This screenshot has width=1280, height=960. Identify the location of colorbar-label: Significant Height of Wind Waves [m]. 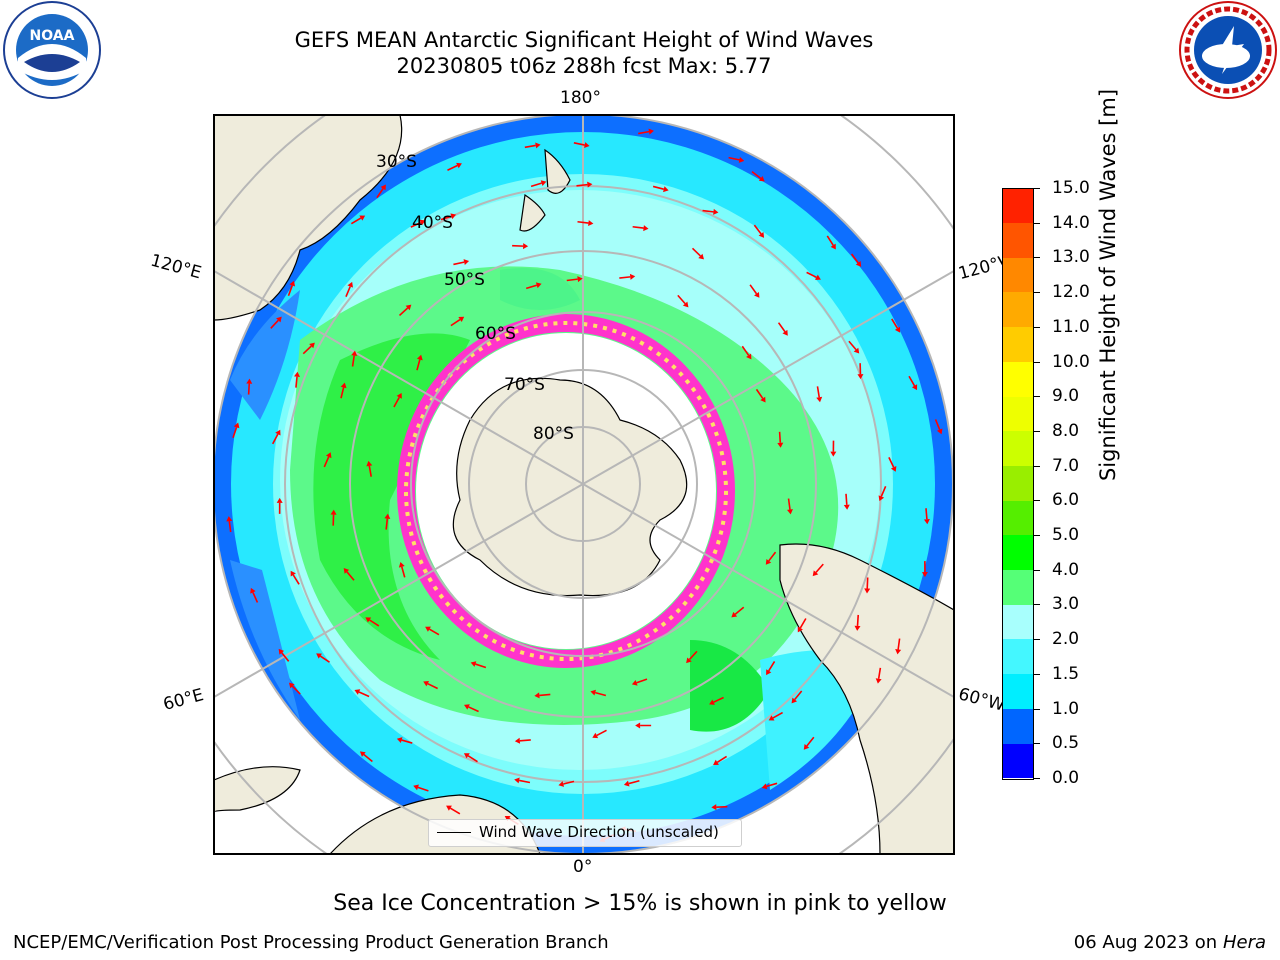
(1108, 285).